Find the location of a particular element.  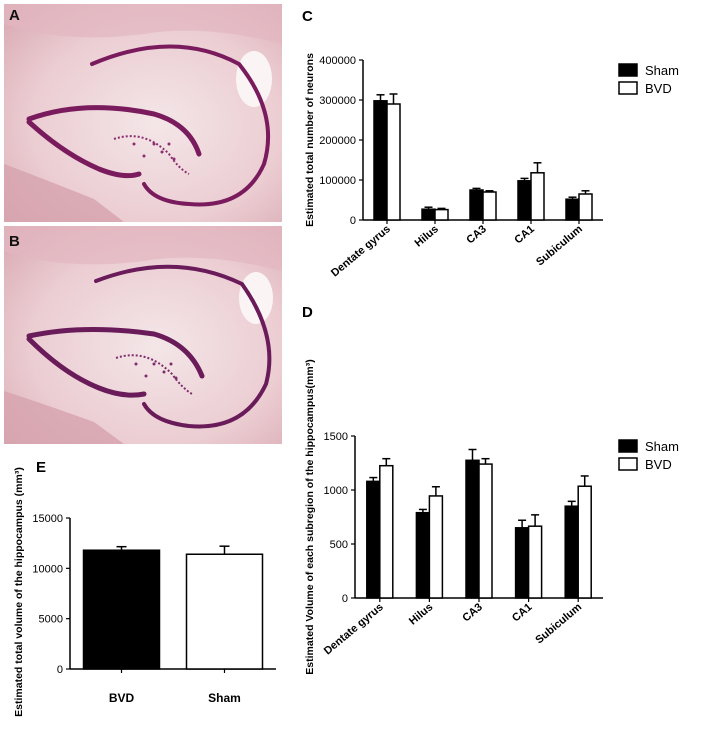

y-tick-label: 15000 is located at coordinates (47, 519).